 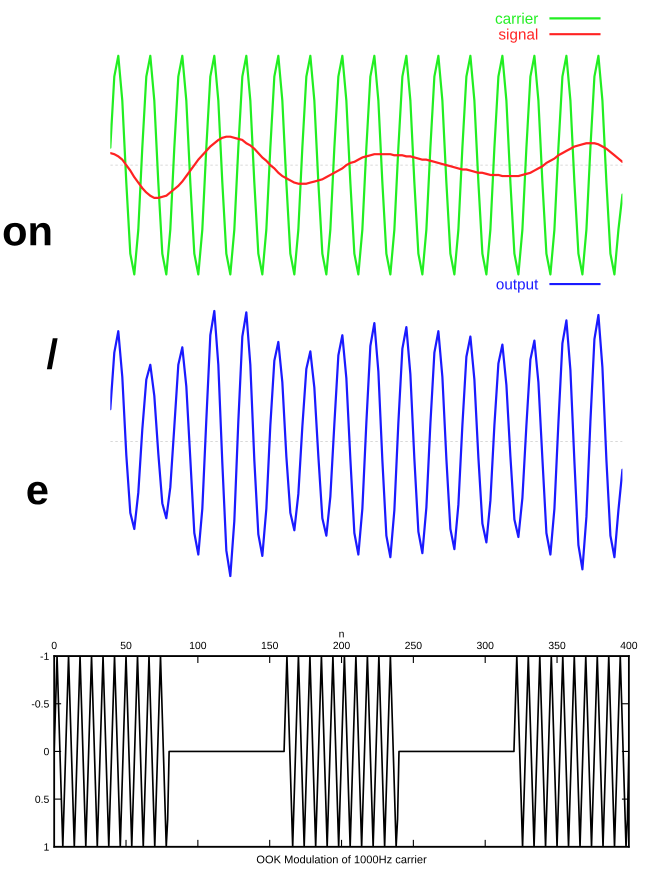 What do you see at coordinates (341, 635) in the screenshot?
I see `x-axis-title: n` at bounding box center [341, 635].